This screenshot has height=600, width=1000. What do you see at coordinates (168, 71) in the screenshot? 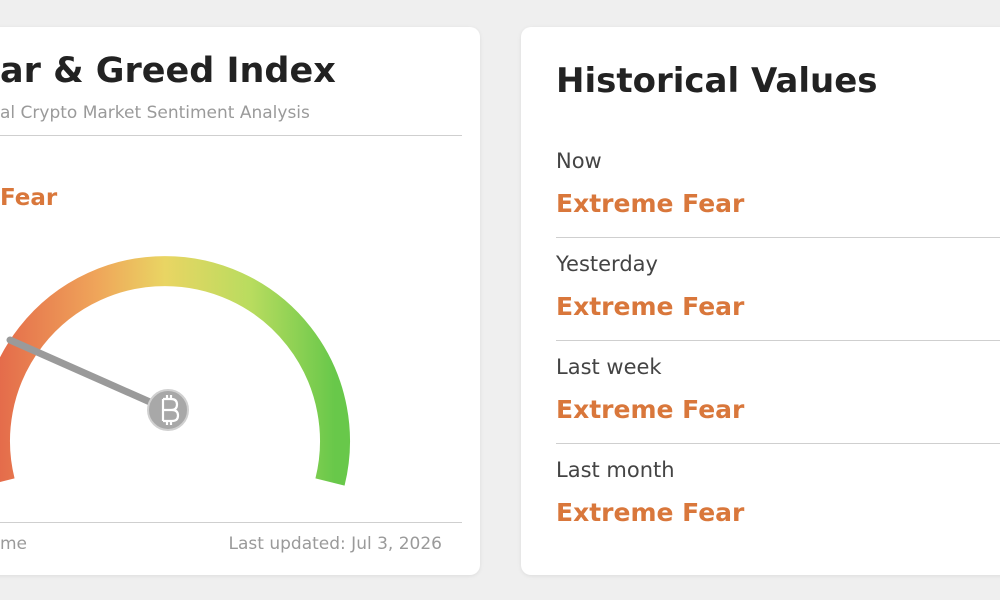
I see `card-title: ar & Greed Index` at bounding box center [168, 71].